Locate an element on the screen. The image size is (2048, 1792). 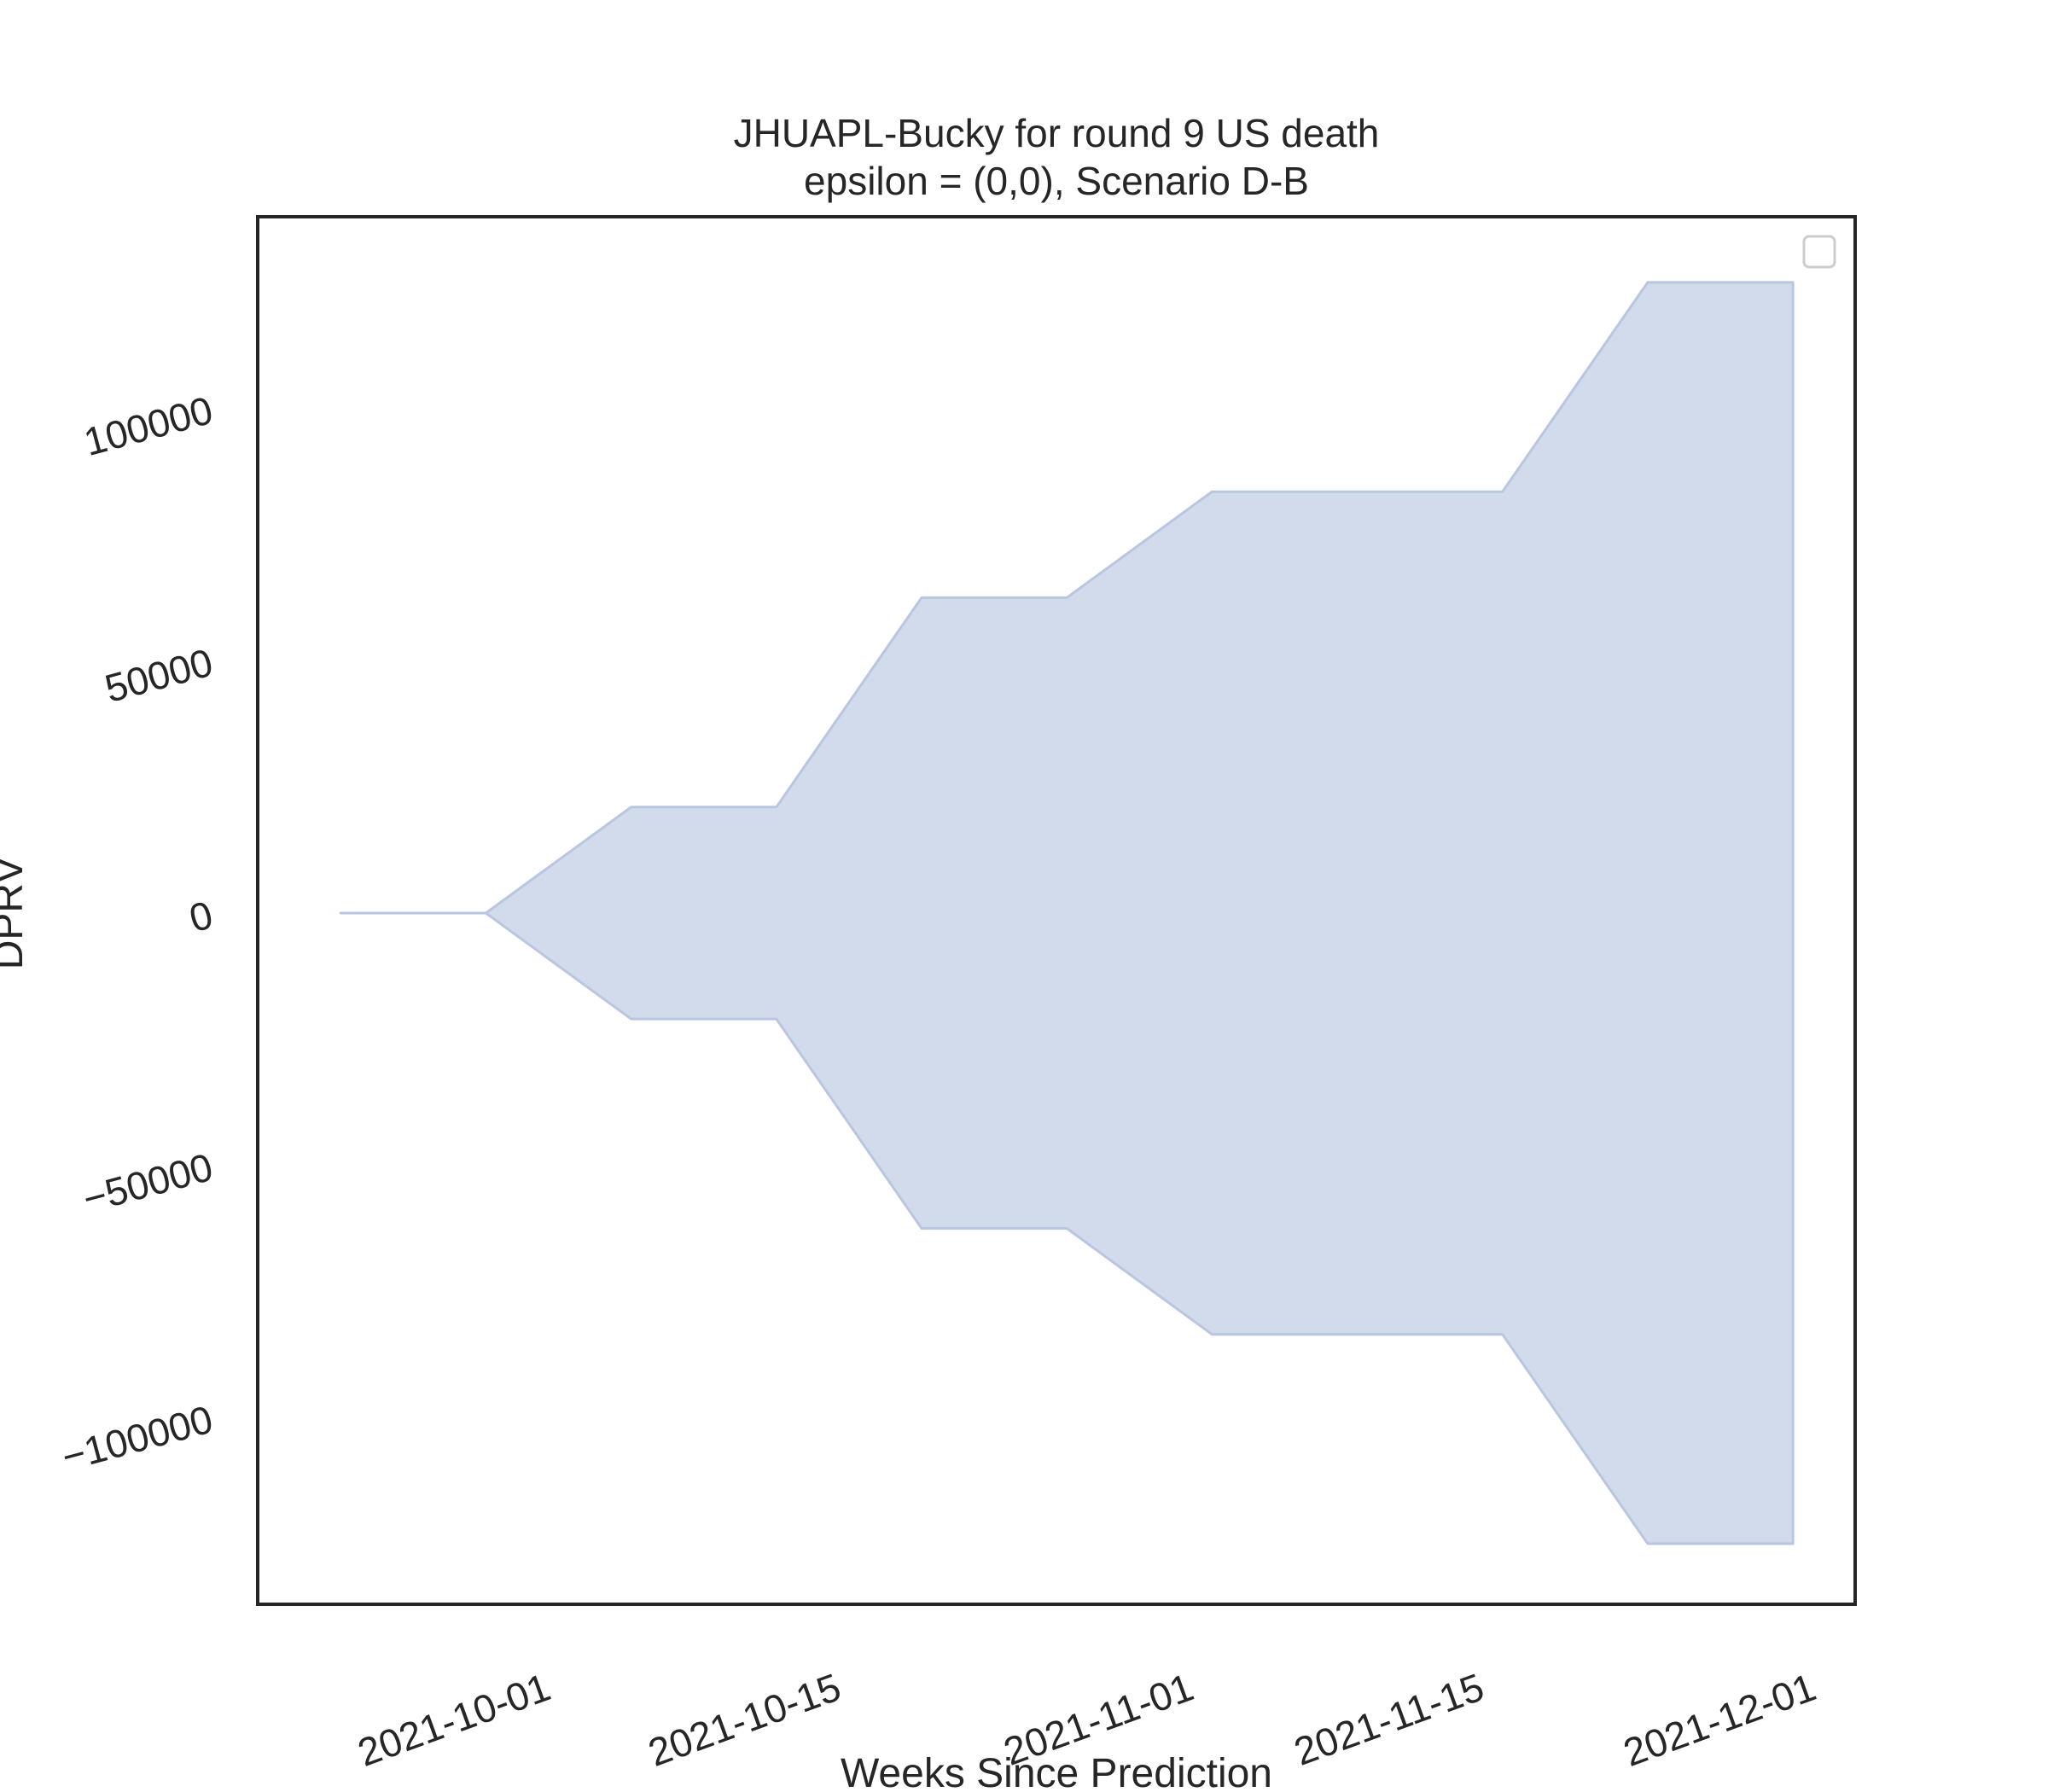
y-axis-ticks: −100000 −50000 0 50000 100000 is located at coordinates (137, 933).